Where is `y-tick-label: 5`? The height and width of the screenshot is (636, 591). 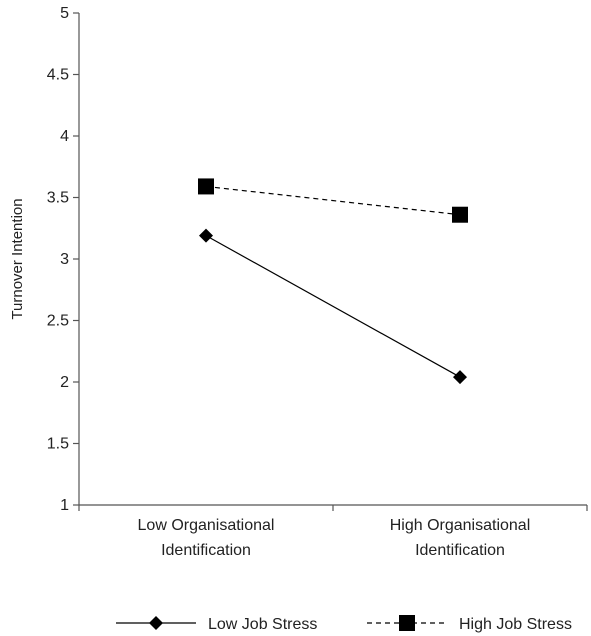
y-tick-label: 5 is located at coordinates (64, 13).